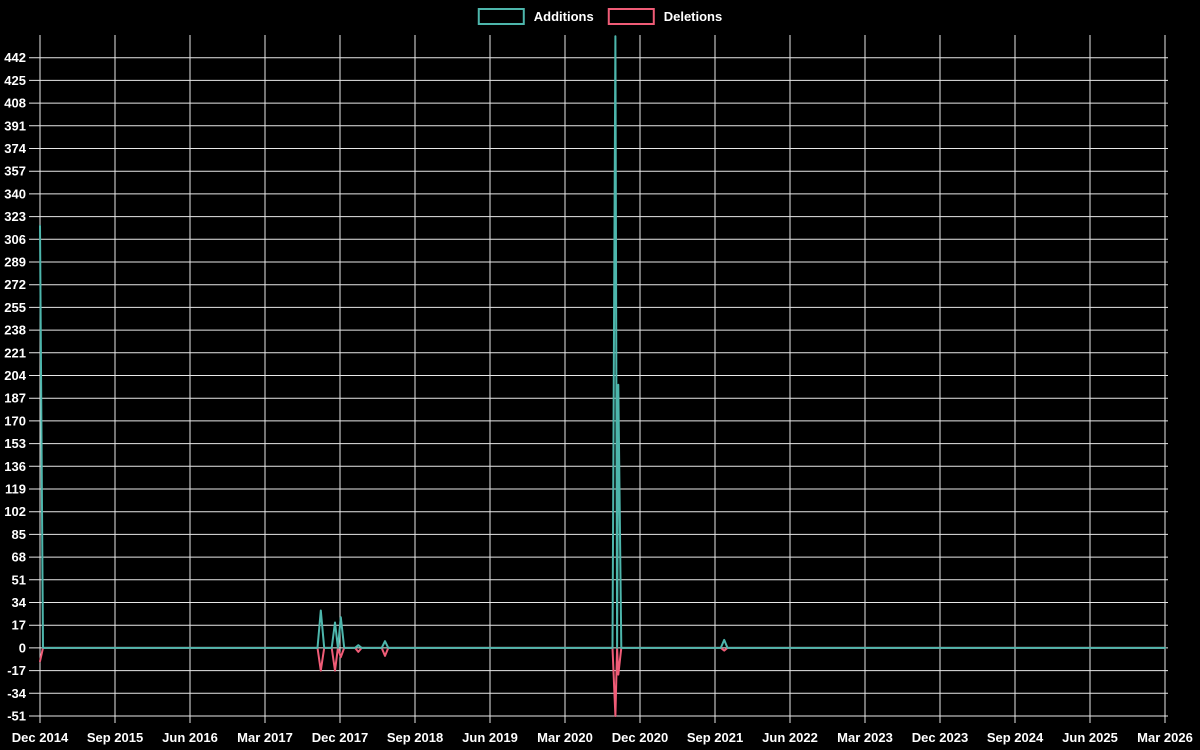  What do you see at coordinates (22, 647) in the screenshot?
I see `y-tick-label: 0` at bounding box center [22, 647].